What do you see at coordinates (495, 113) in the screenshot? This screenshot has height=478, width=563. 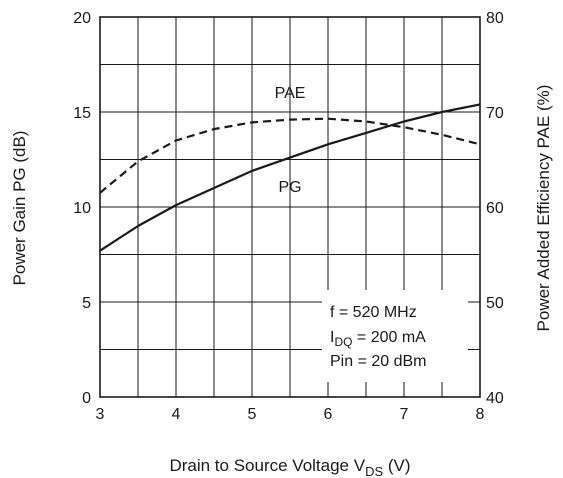 I see `y-right-tick-label: 70` at bounding box center [495, 113].